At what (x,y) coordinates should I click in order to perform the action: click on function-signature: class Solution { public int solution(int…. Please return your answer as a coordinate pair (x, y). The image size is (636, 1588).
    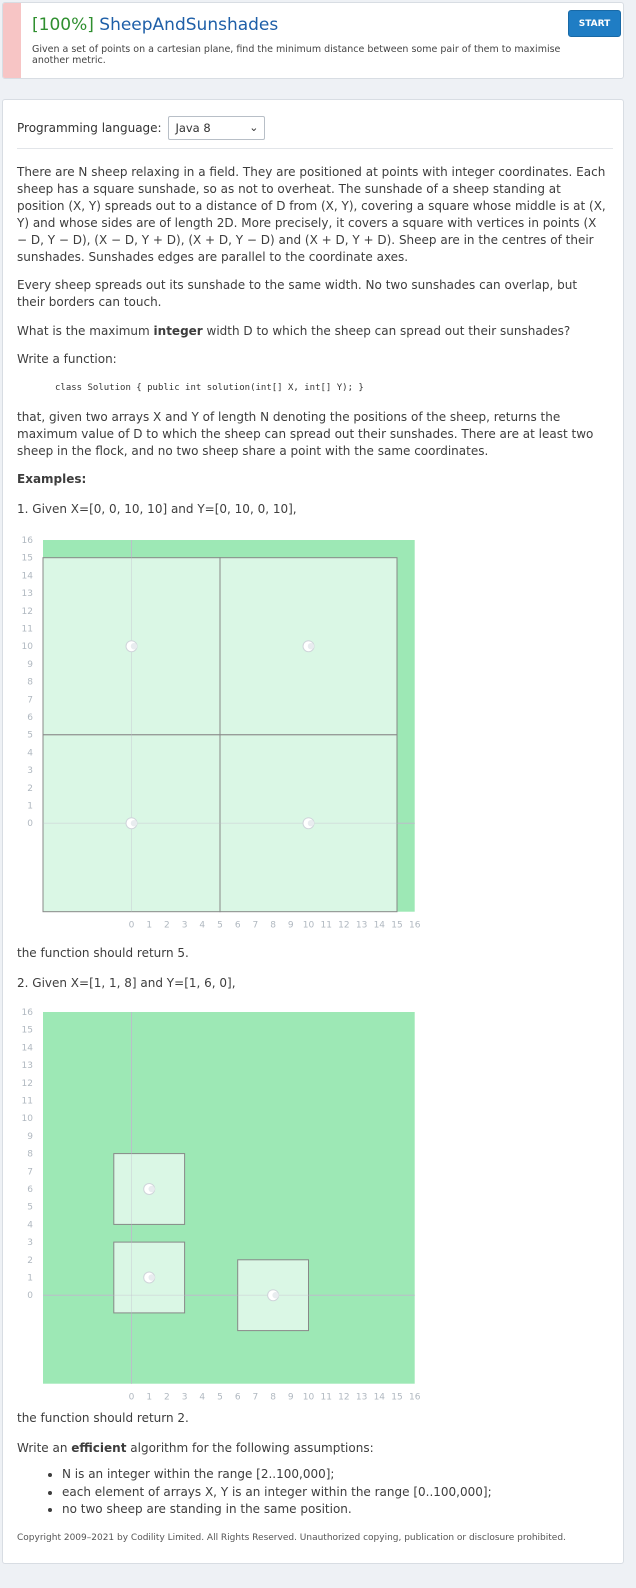
    Looking at the image, I should click on (209, 388).